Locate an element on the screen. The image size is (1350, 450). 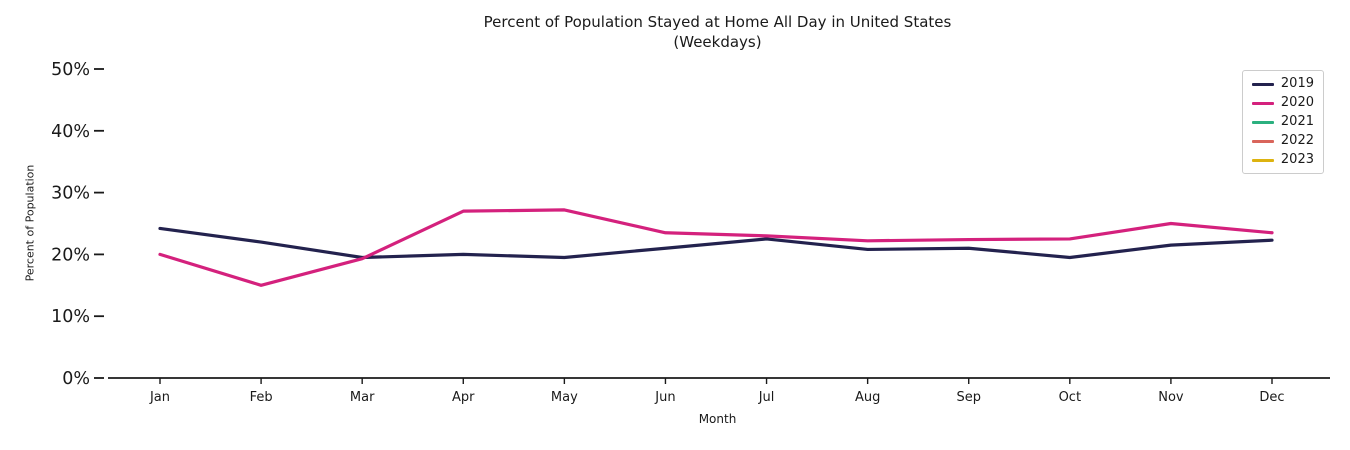
x-tick-label: Nov is located at coordinates (1171, 397).